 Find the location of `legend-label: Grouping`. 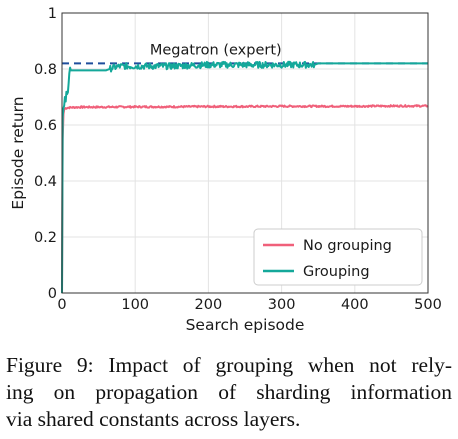

legend-label: Grouping is located at coordinates (336, 272).